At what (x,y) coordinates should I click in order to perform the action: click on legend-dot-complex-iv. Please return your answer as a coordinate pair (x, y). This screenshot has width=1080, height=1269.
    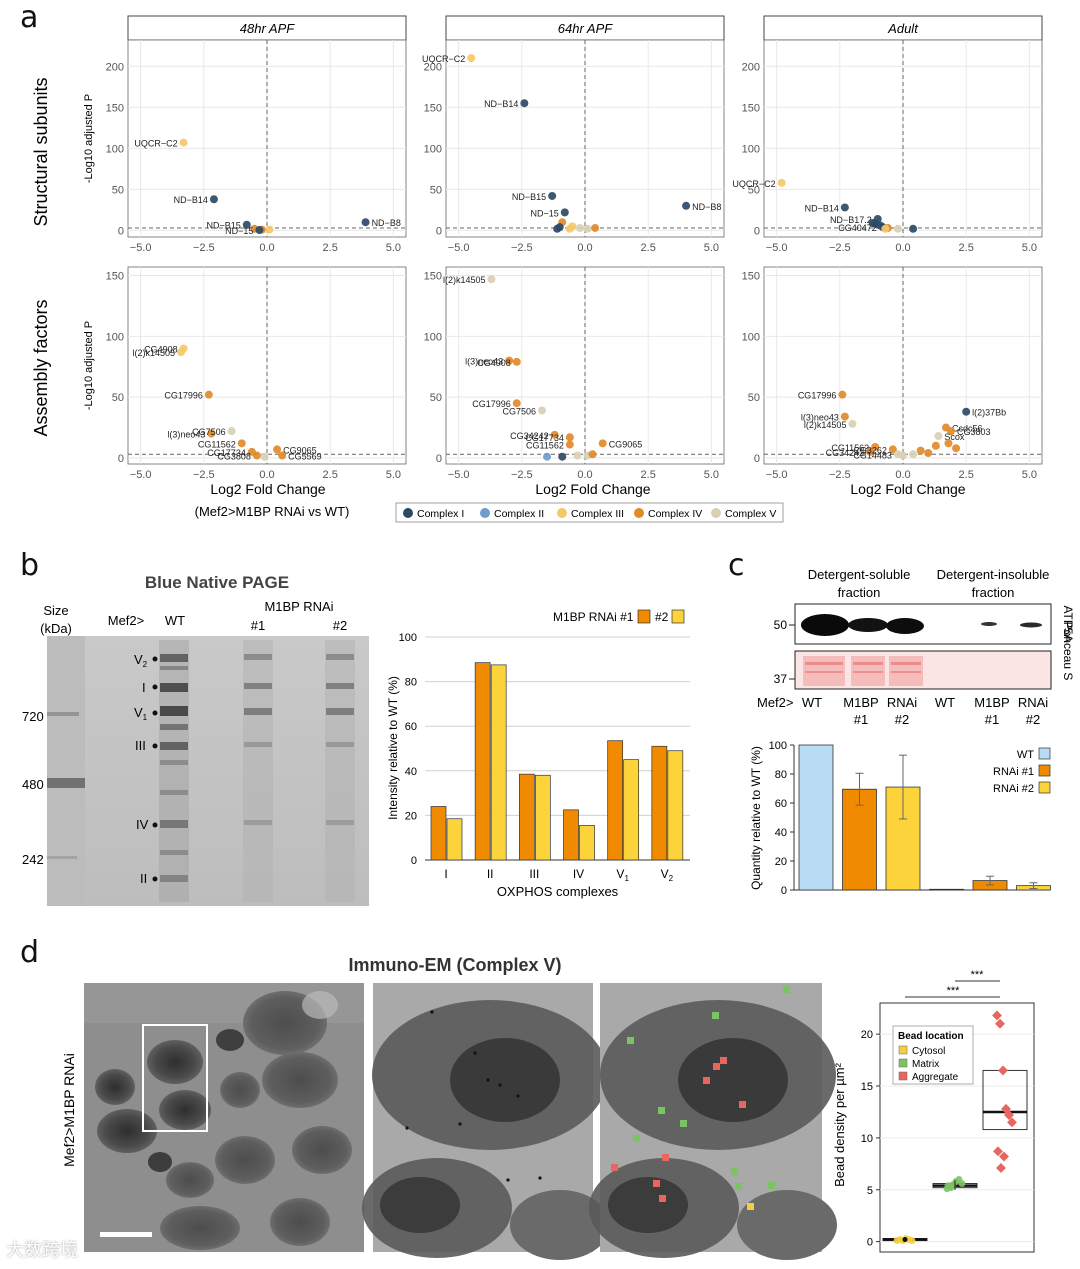
    Looking at the image, I should click on (639, 513).